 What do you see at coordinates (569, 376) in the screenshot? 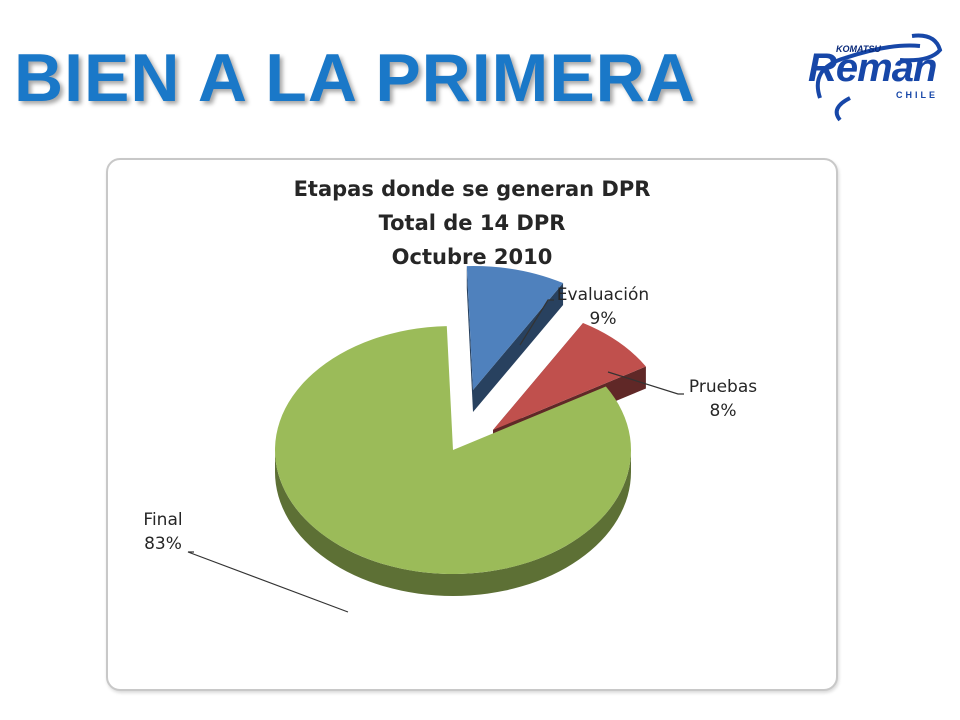
I see `pie-slice-pruebas` at bounding box center [569, 376].